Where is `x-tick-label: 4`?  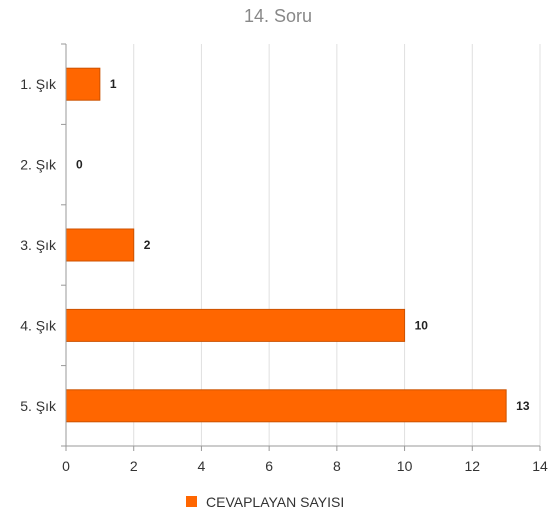
x-tick-label: 4 is located at coordinates (202, 466).